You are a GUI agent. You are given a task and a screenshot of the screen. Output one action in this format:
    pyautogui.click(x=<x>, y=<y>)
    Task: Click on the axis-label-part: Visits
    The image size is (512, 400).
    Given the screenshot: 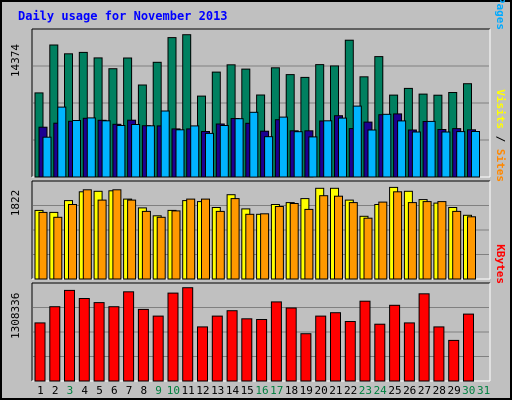 What is the action you would take?
    pyautogui.click(x=500, y=109)
    